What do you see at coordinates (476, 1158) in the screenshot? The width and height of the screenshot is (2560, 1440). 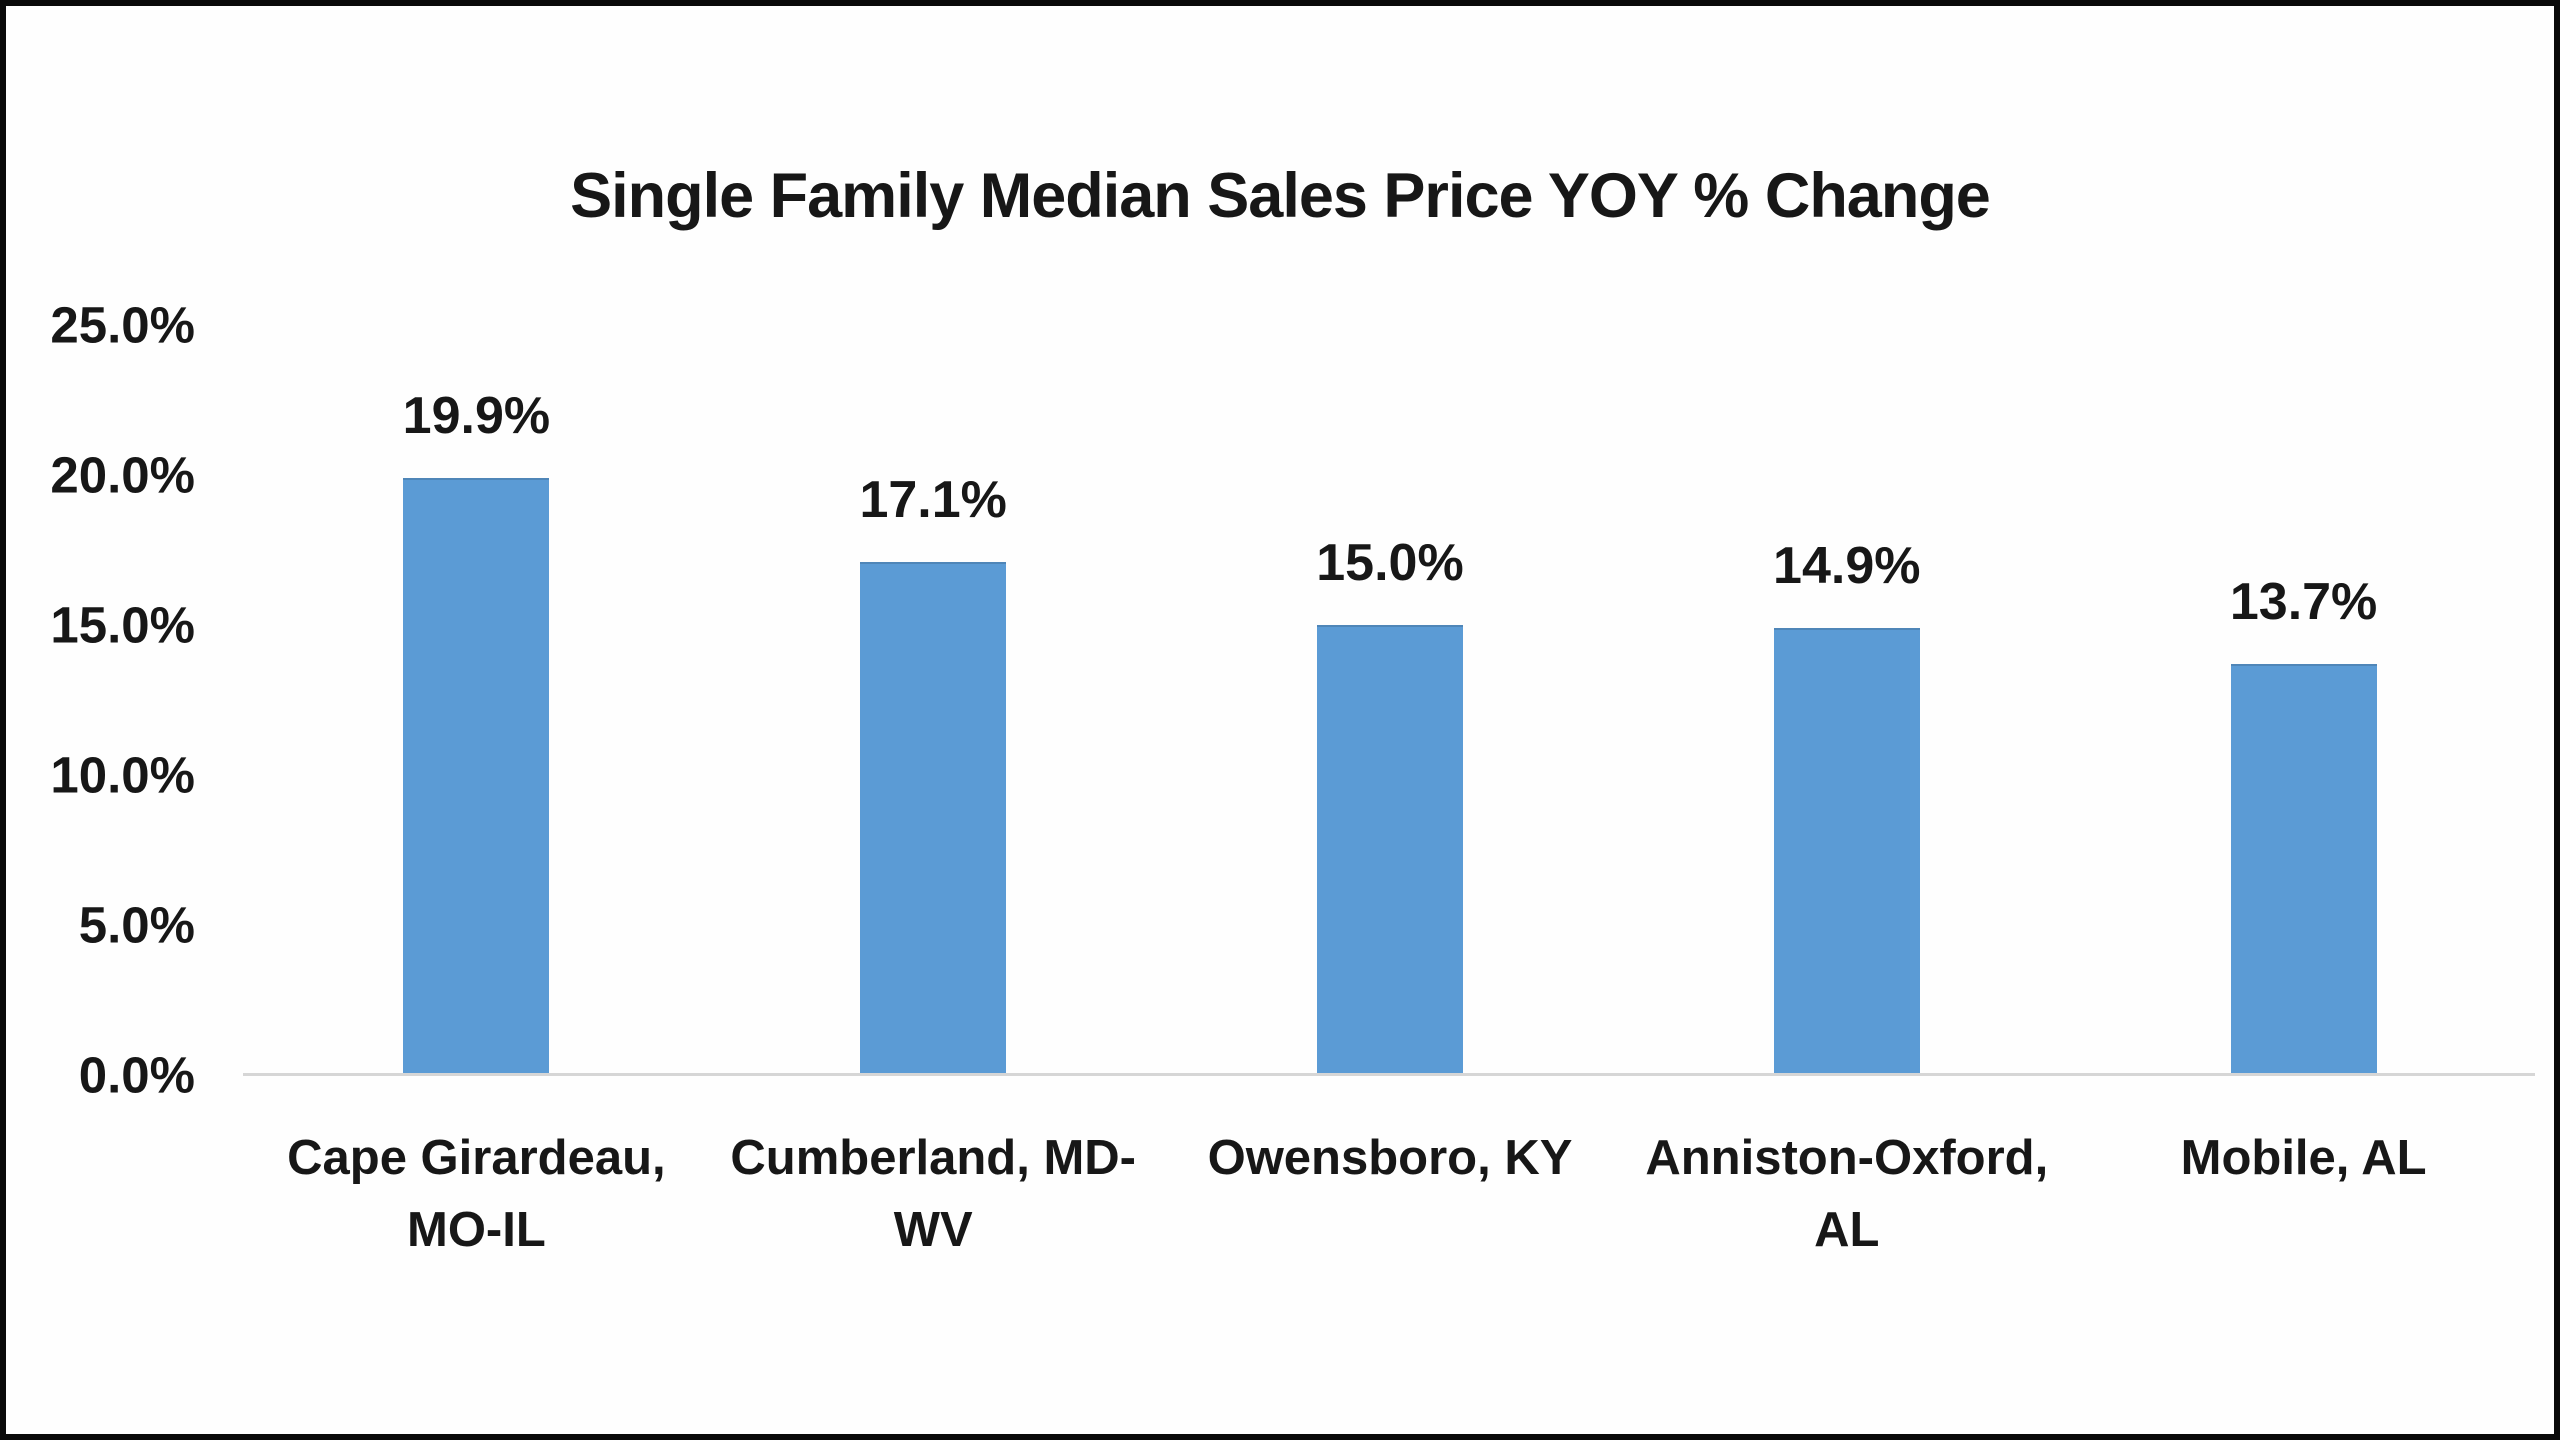 I see `category-label-line: Cape Girardeau,` at bounding box center [476, 1158].